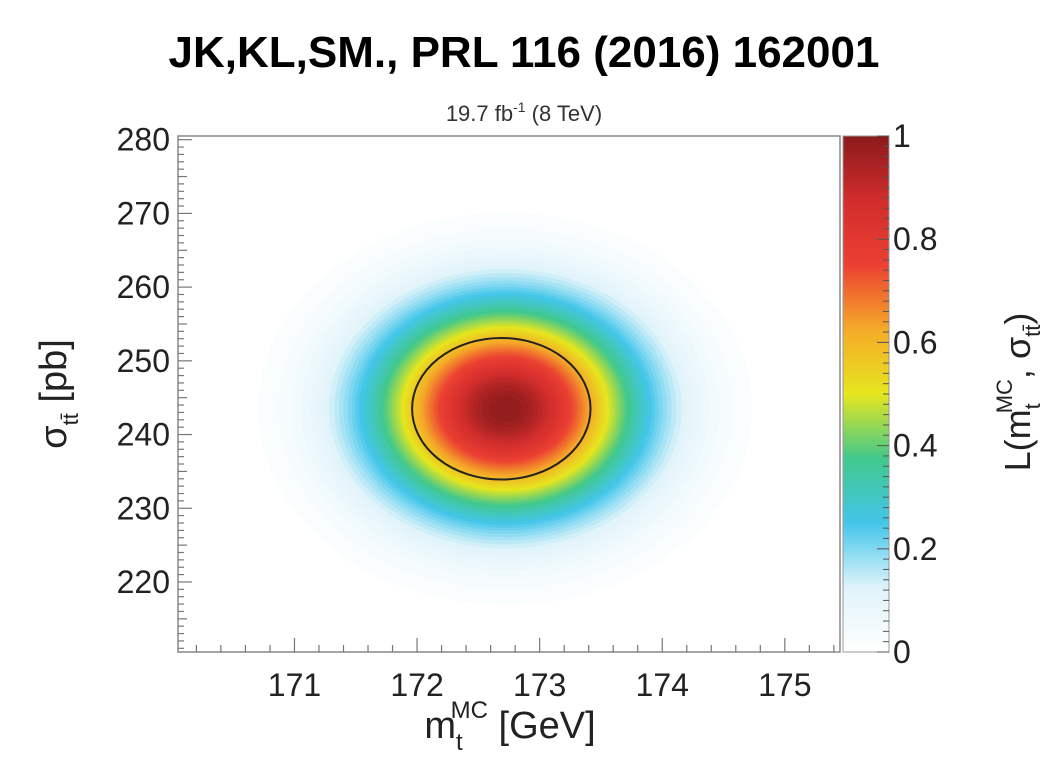 This screenshot has height=758, width=1048. Describe the element at coordinates (866, 394) in the screenshot. I see `colorbar` at that location.